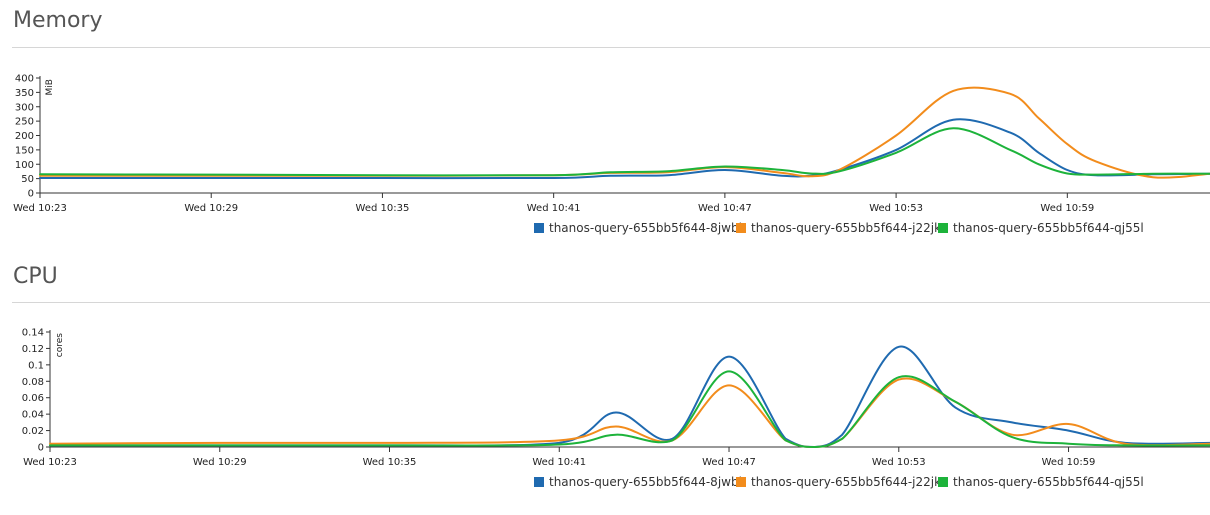 This screenshot has width=1210, height=515. Describe the element at coordinates (33, 415) in the screenshot. I see `cpu-y-tick-label: 0.04` at that location.